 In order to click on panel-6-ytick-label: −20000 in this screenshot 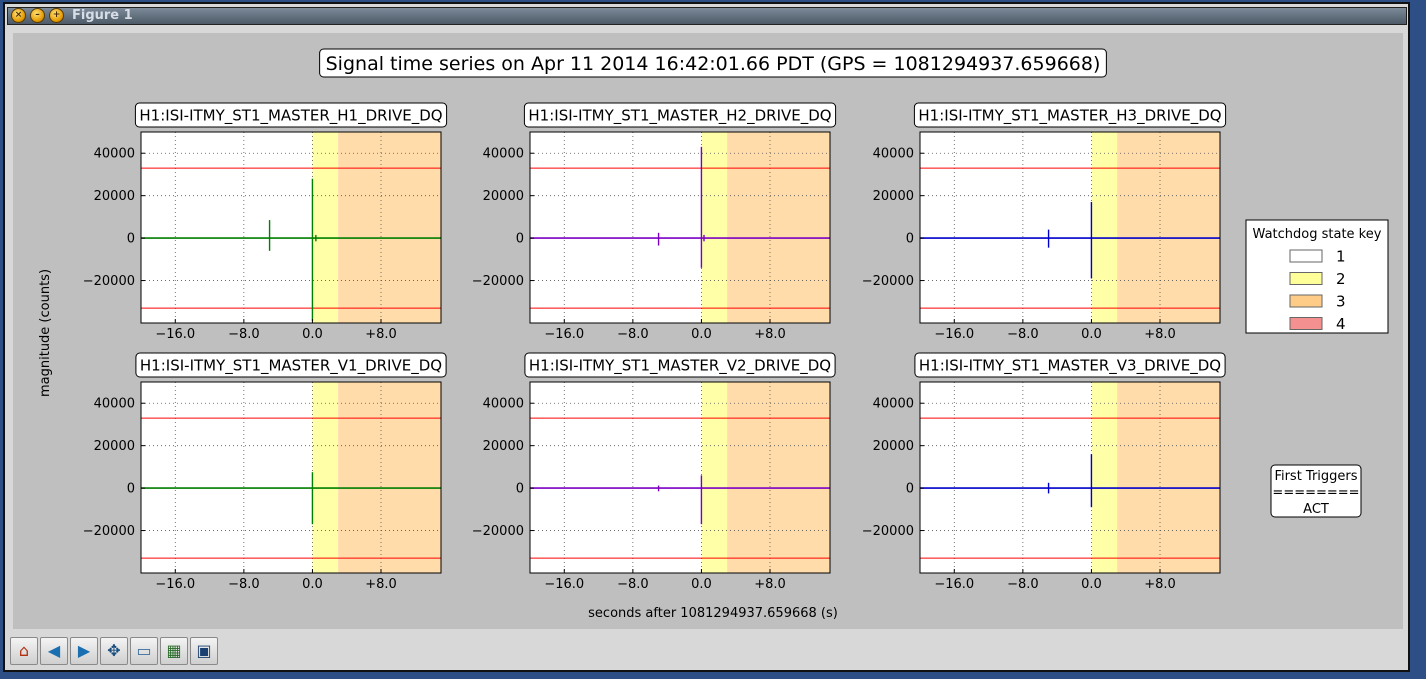, I will do `click(888, 531)`.